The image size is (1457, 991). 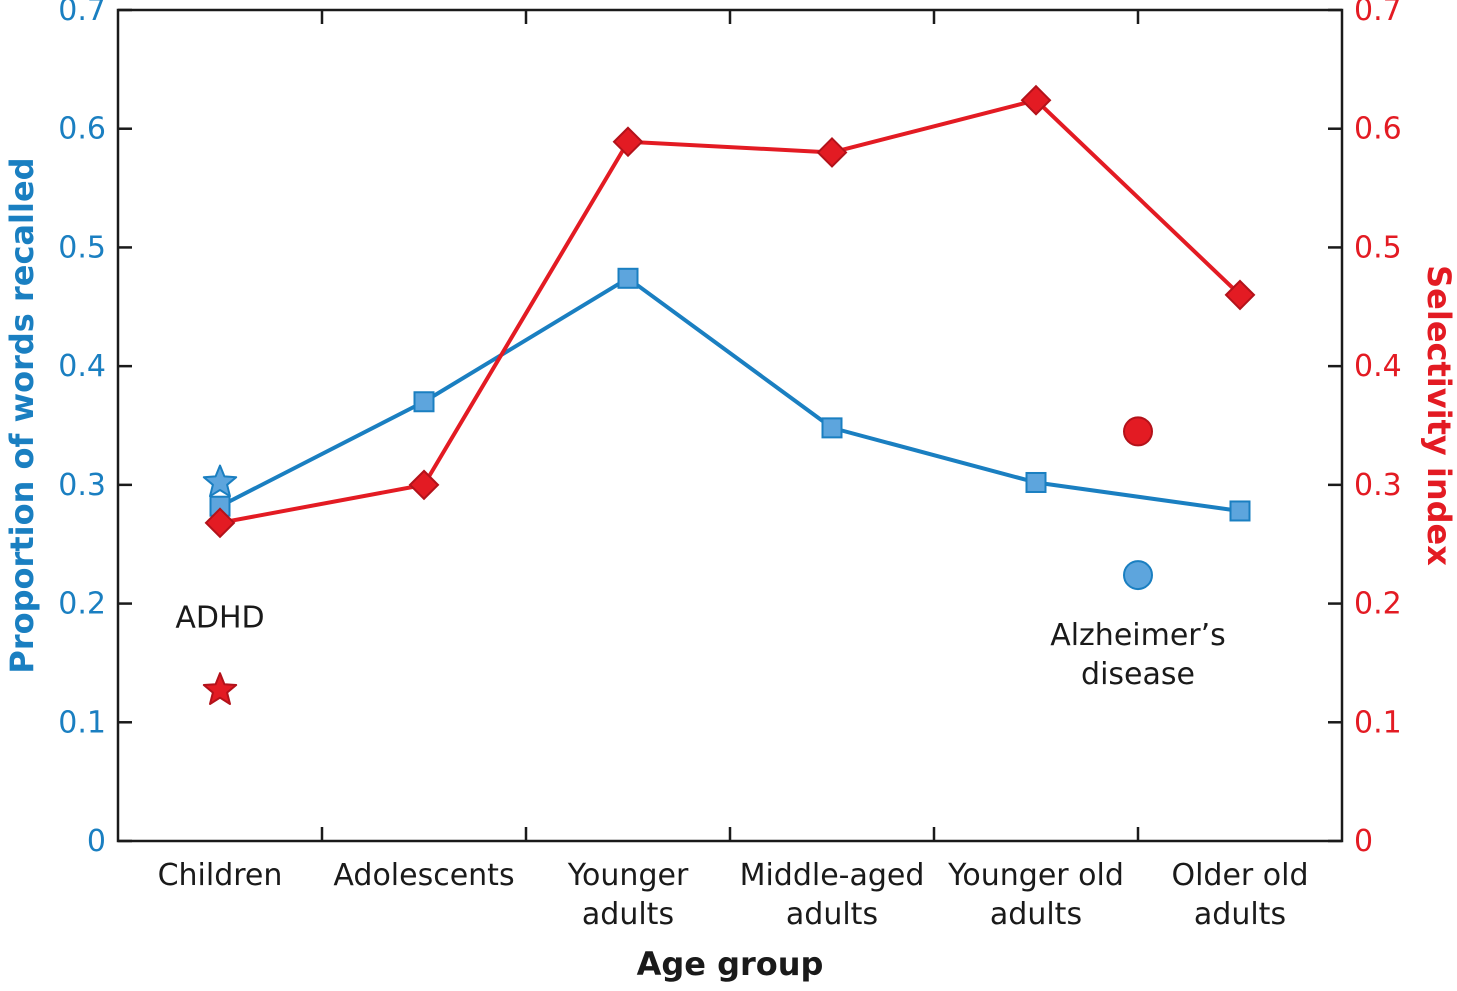 I want to click on x-tick-label: Younger adults, so click(x=628, y=895).